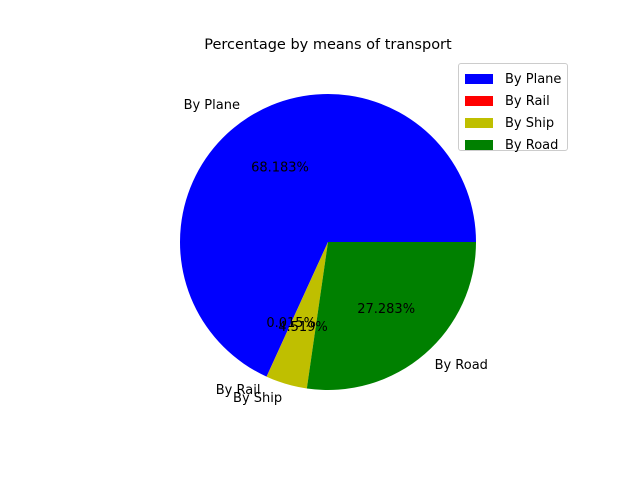  What do you see at coordinates (303, 327) in the screenshot?
I see `slice-percent-by-ship: 4.519%` at bounding box center [303, 327].